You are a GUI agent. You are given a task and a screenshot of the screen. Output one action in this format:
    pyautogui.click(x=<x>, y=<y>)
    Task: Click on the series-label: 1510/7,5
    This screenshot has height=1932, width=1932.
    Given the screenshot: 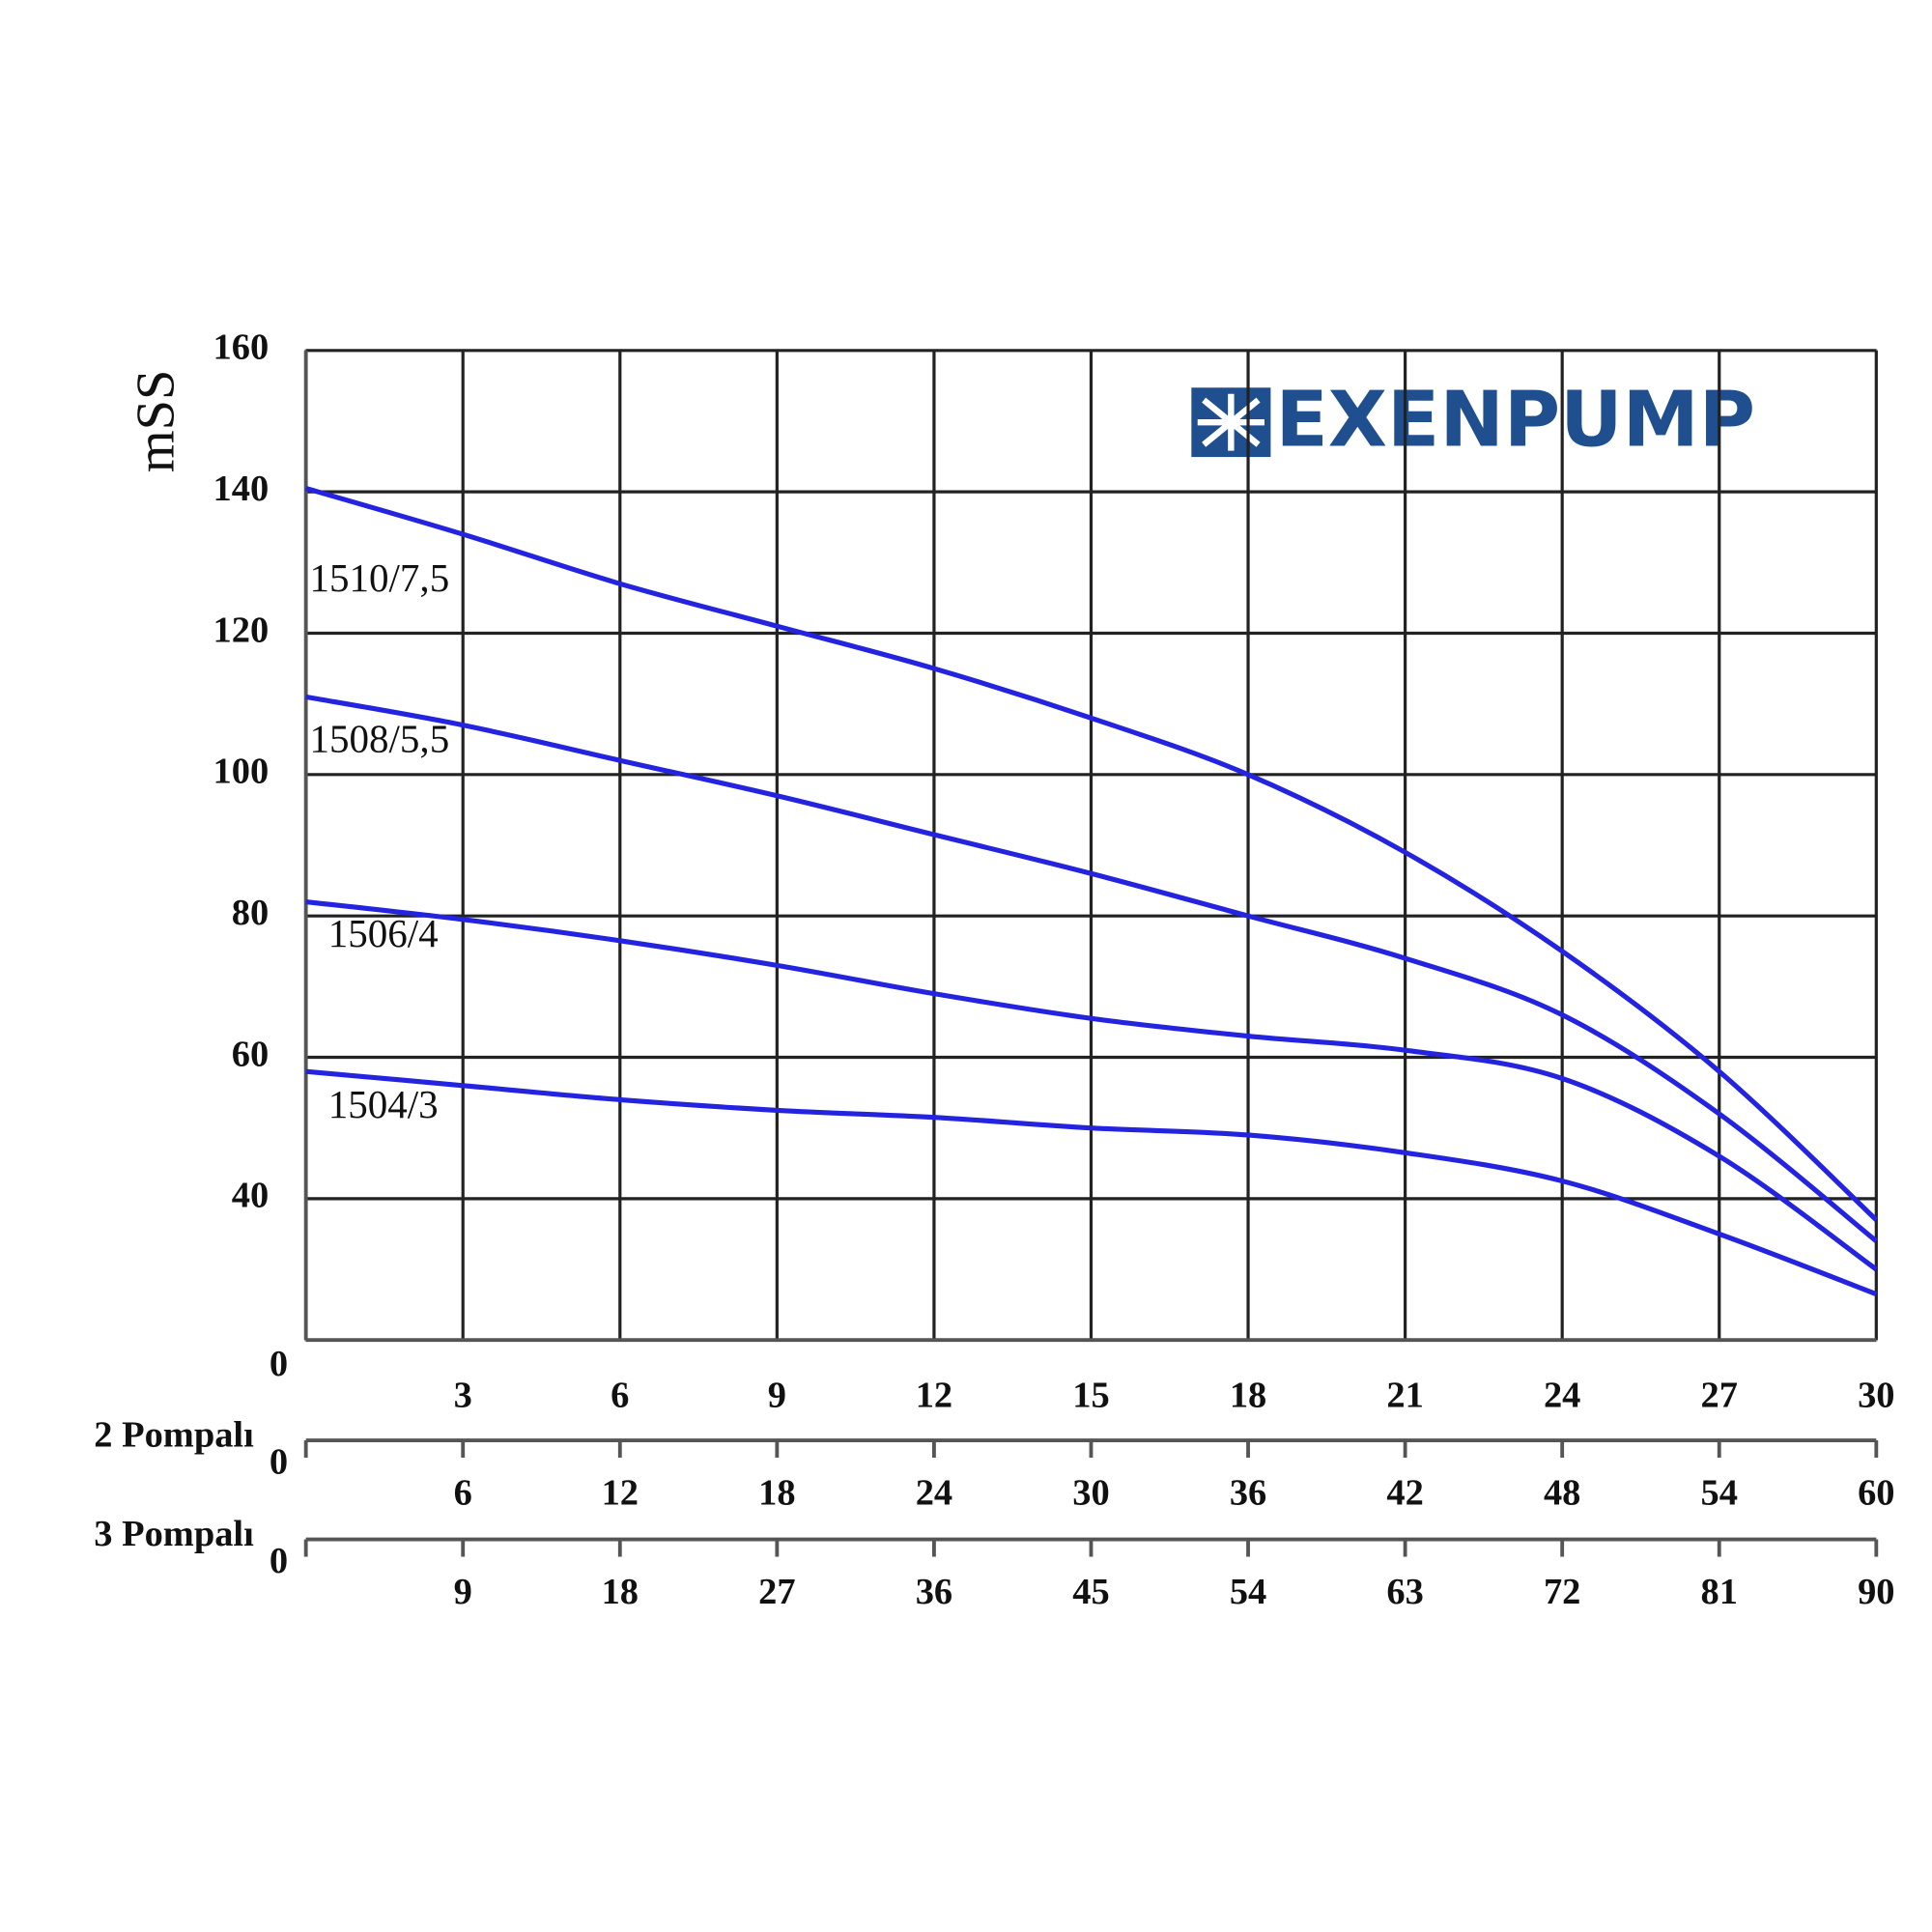 What is the action you would take?
    pyautogui.click(x=380, y=577)
    